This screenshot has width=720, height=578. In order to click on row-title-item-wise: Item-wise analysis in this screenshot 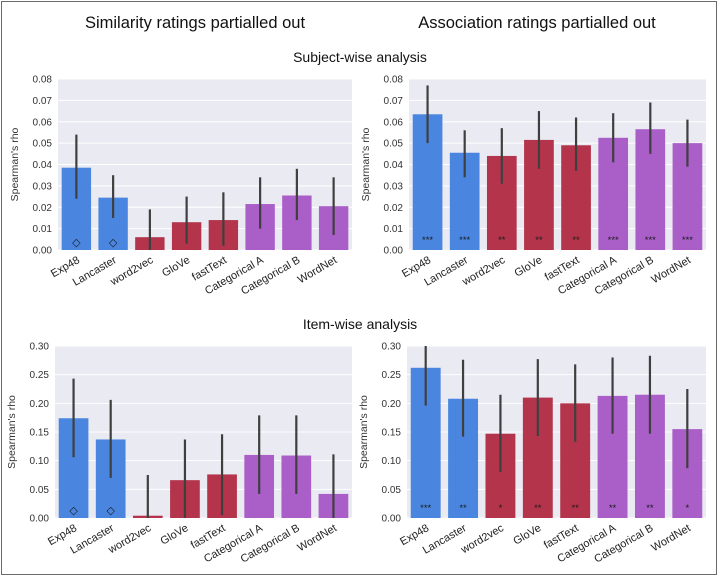, I will do `click(360, 324)`.